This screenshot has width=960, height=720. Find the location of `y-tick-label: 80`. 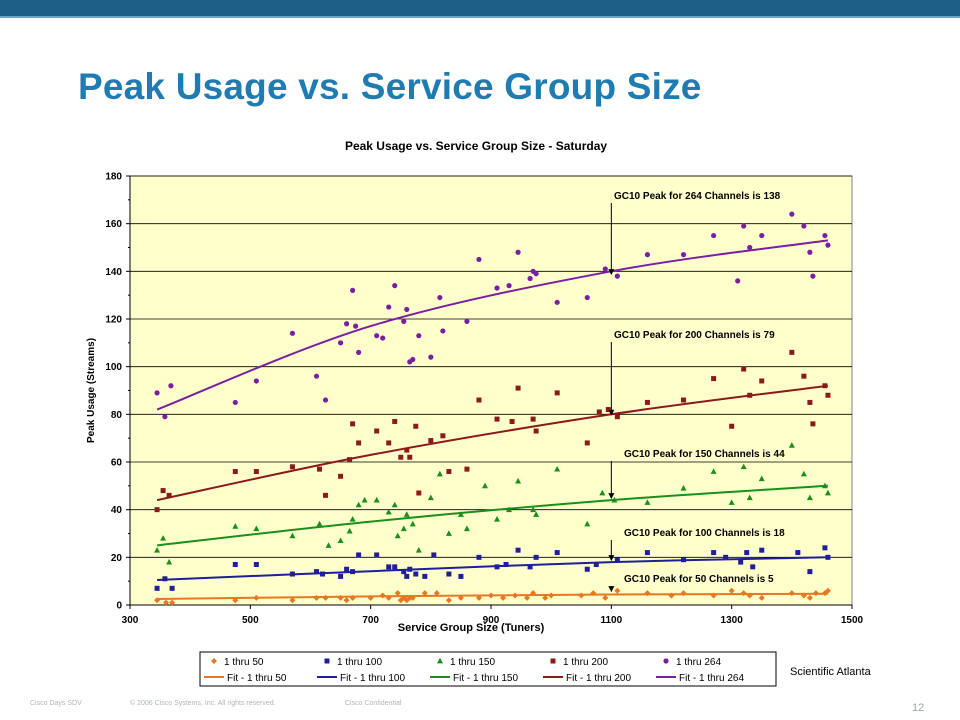

y-tick-label: 80 is located at coordinates (117, 415).